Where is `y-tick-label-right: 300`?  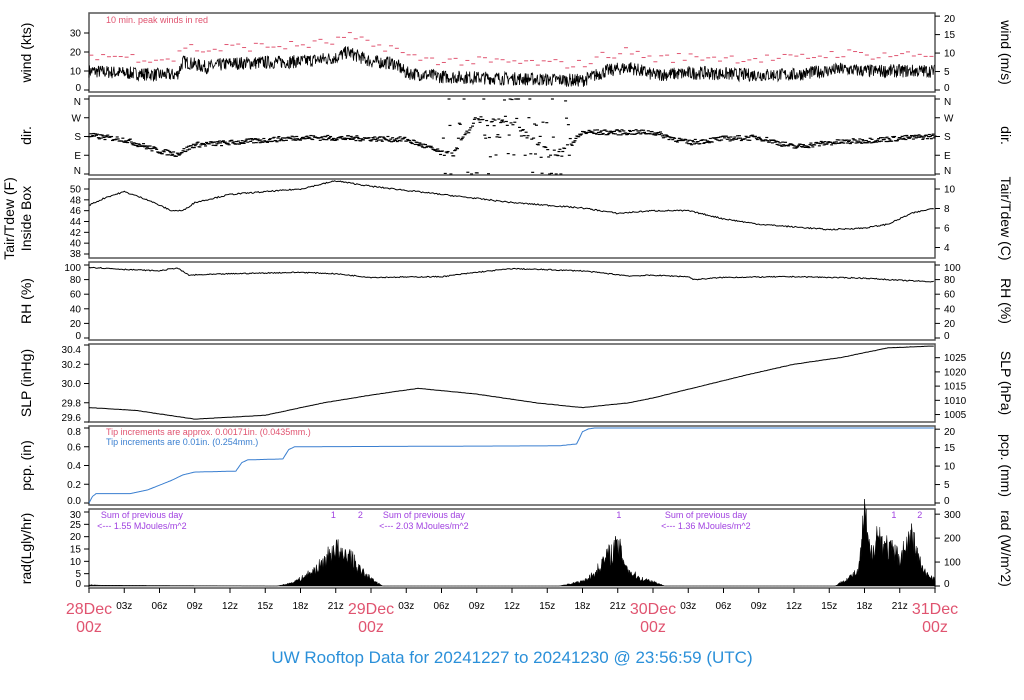
y-tick-label-right: 300 is located at coordinates (952, 515).